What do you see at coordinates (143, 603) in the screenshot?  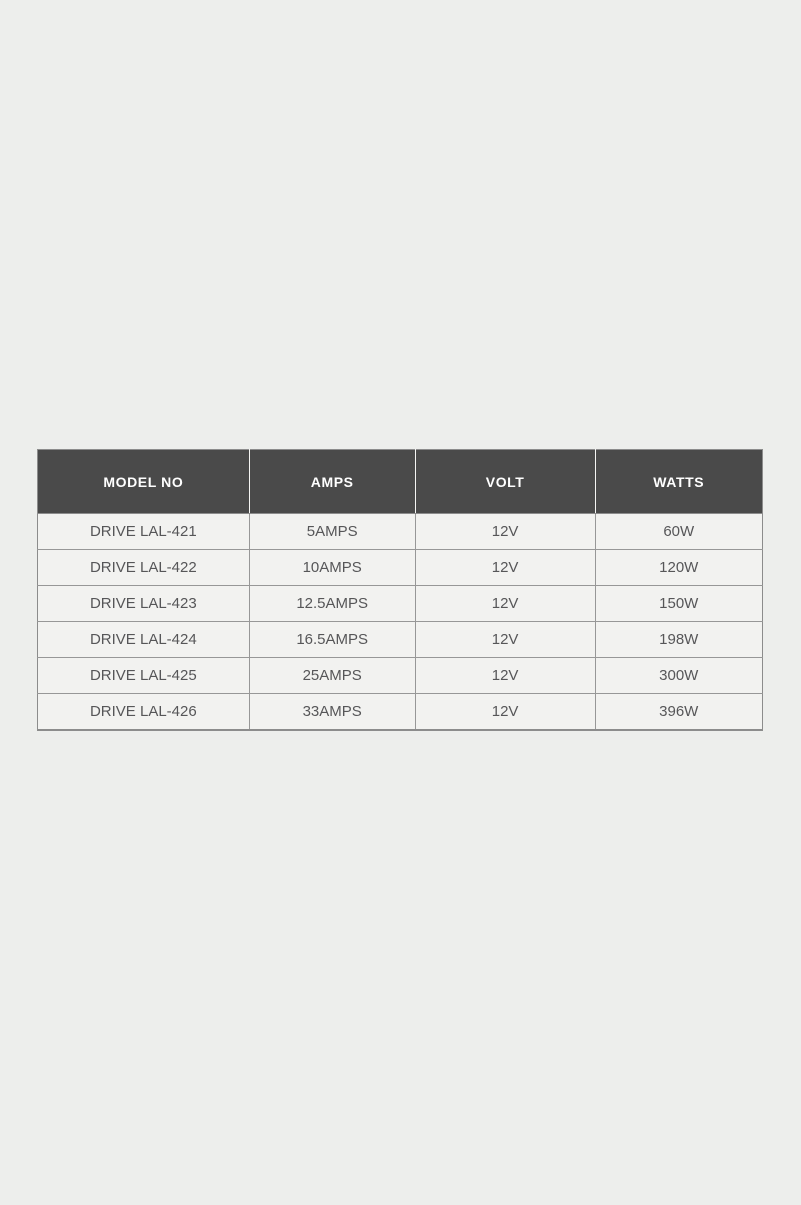 I see `table-cell: DRIVE LAL-423` at bounding box center [143, 603].